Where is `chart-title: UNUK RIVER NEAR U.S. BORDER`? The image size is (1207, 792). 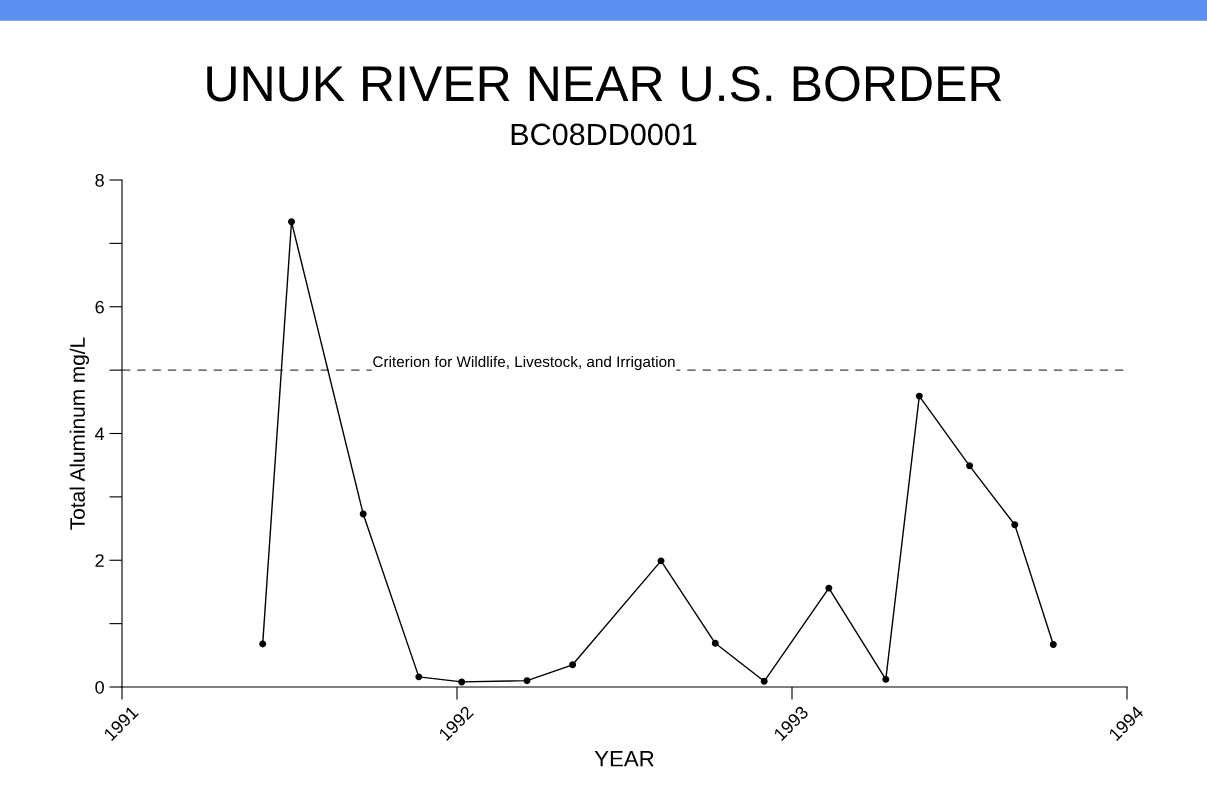 chart-title: UNUK RIVER NEAR U.S. BORDER is located at coordinates (604, 84).